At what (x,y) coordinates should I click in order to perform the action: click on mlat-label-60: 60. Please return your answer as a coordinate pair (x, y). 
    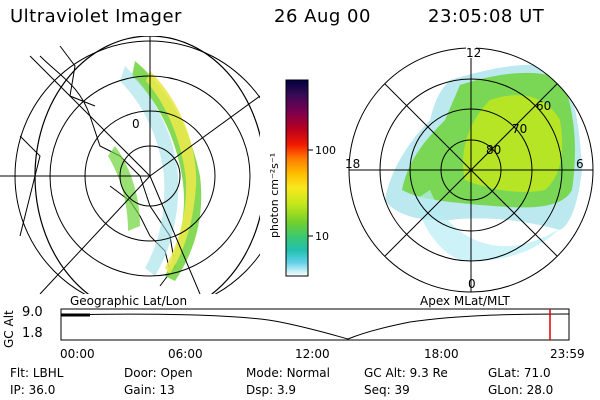
    Looking at the image, I should click on (543, 106).